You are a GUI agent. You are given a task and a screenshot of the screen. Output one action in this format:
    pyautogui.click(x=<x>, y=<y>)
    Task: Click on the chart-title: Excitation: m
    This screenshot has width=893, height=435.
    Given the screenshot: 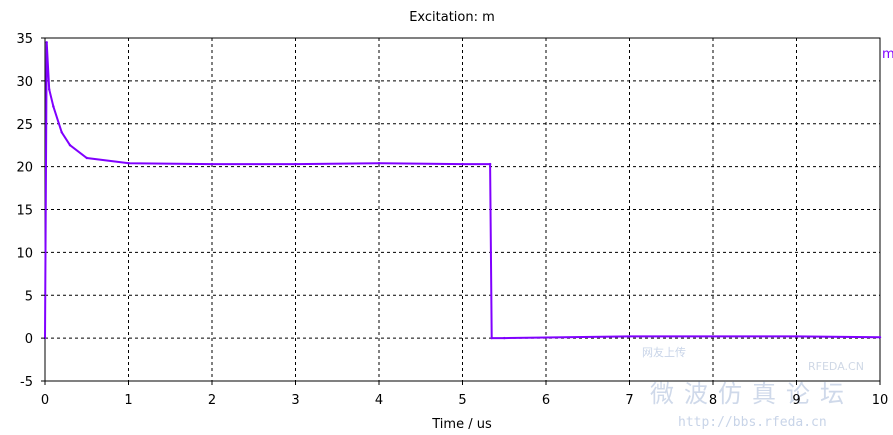 What is the action you would take?
    pyautogui.click(x=452, y=17)
    